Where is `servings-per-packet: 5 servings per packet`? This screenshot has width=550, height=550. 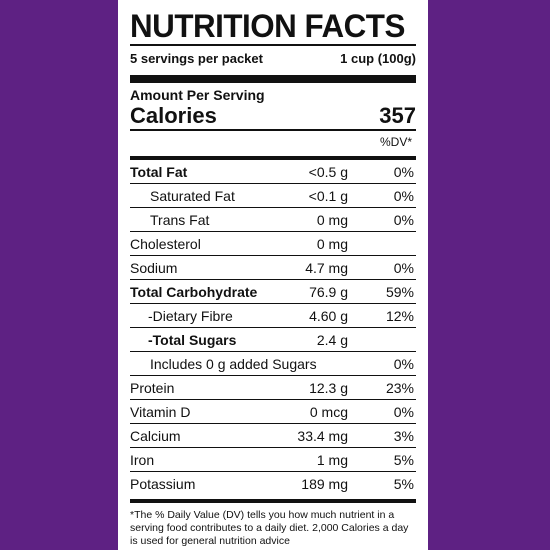 servings-per-packet: 5 servings per packet is located at coordinates (196, 58).